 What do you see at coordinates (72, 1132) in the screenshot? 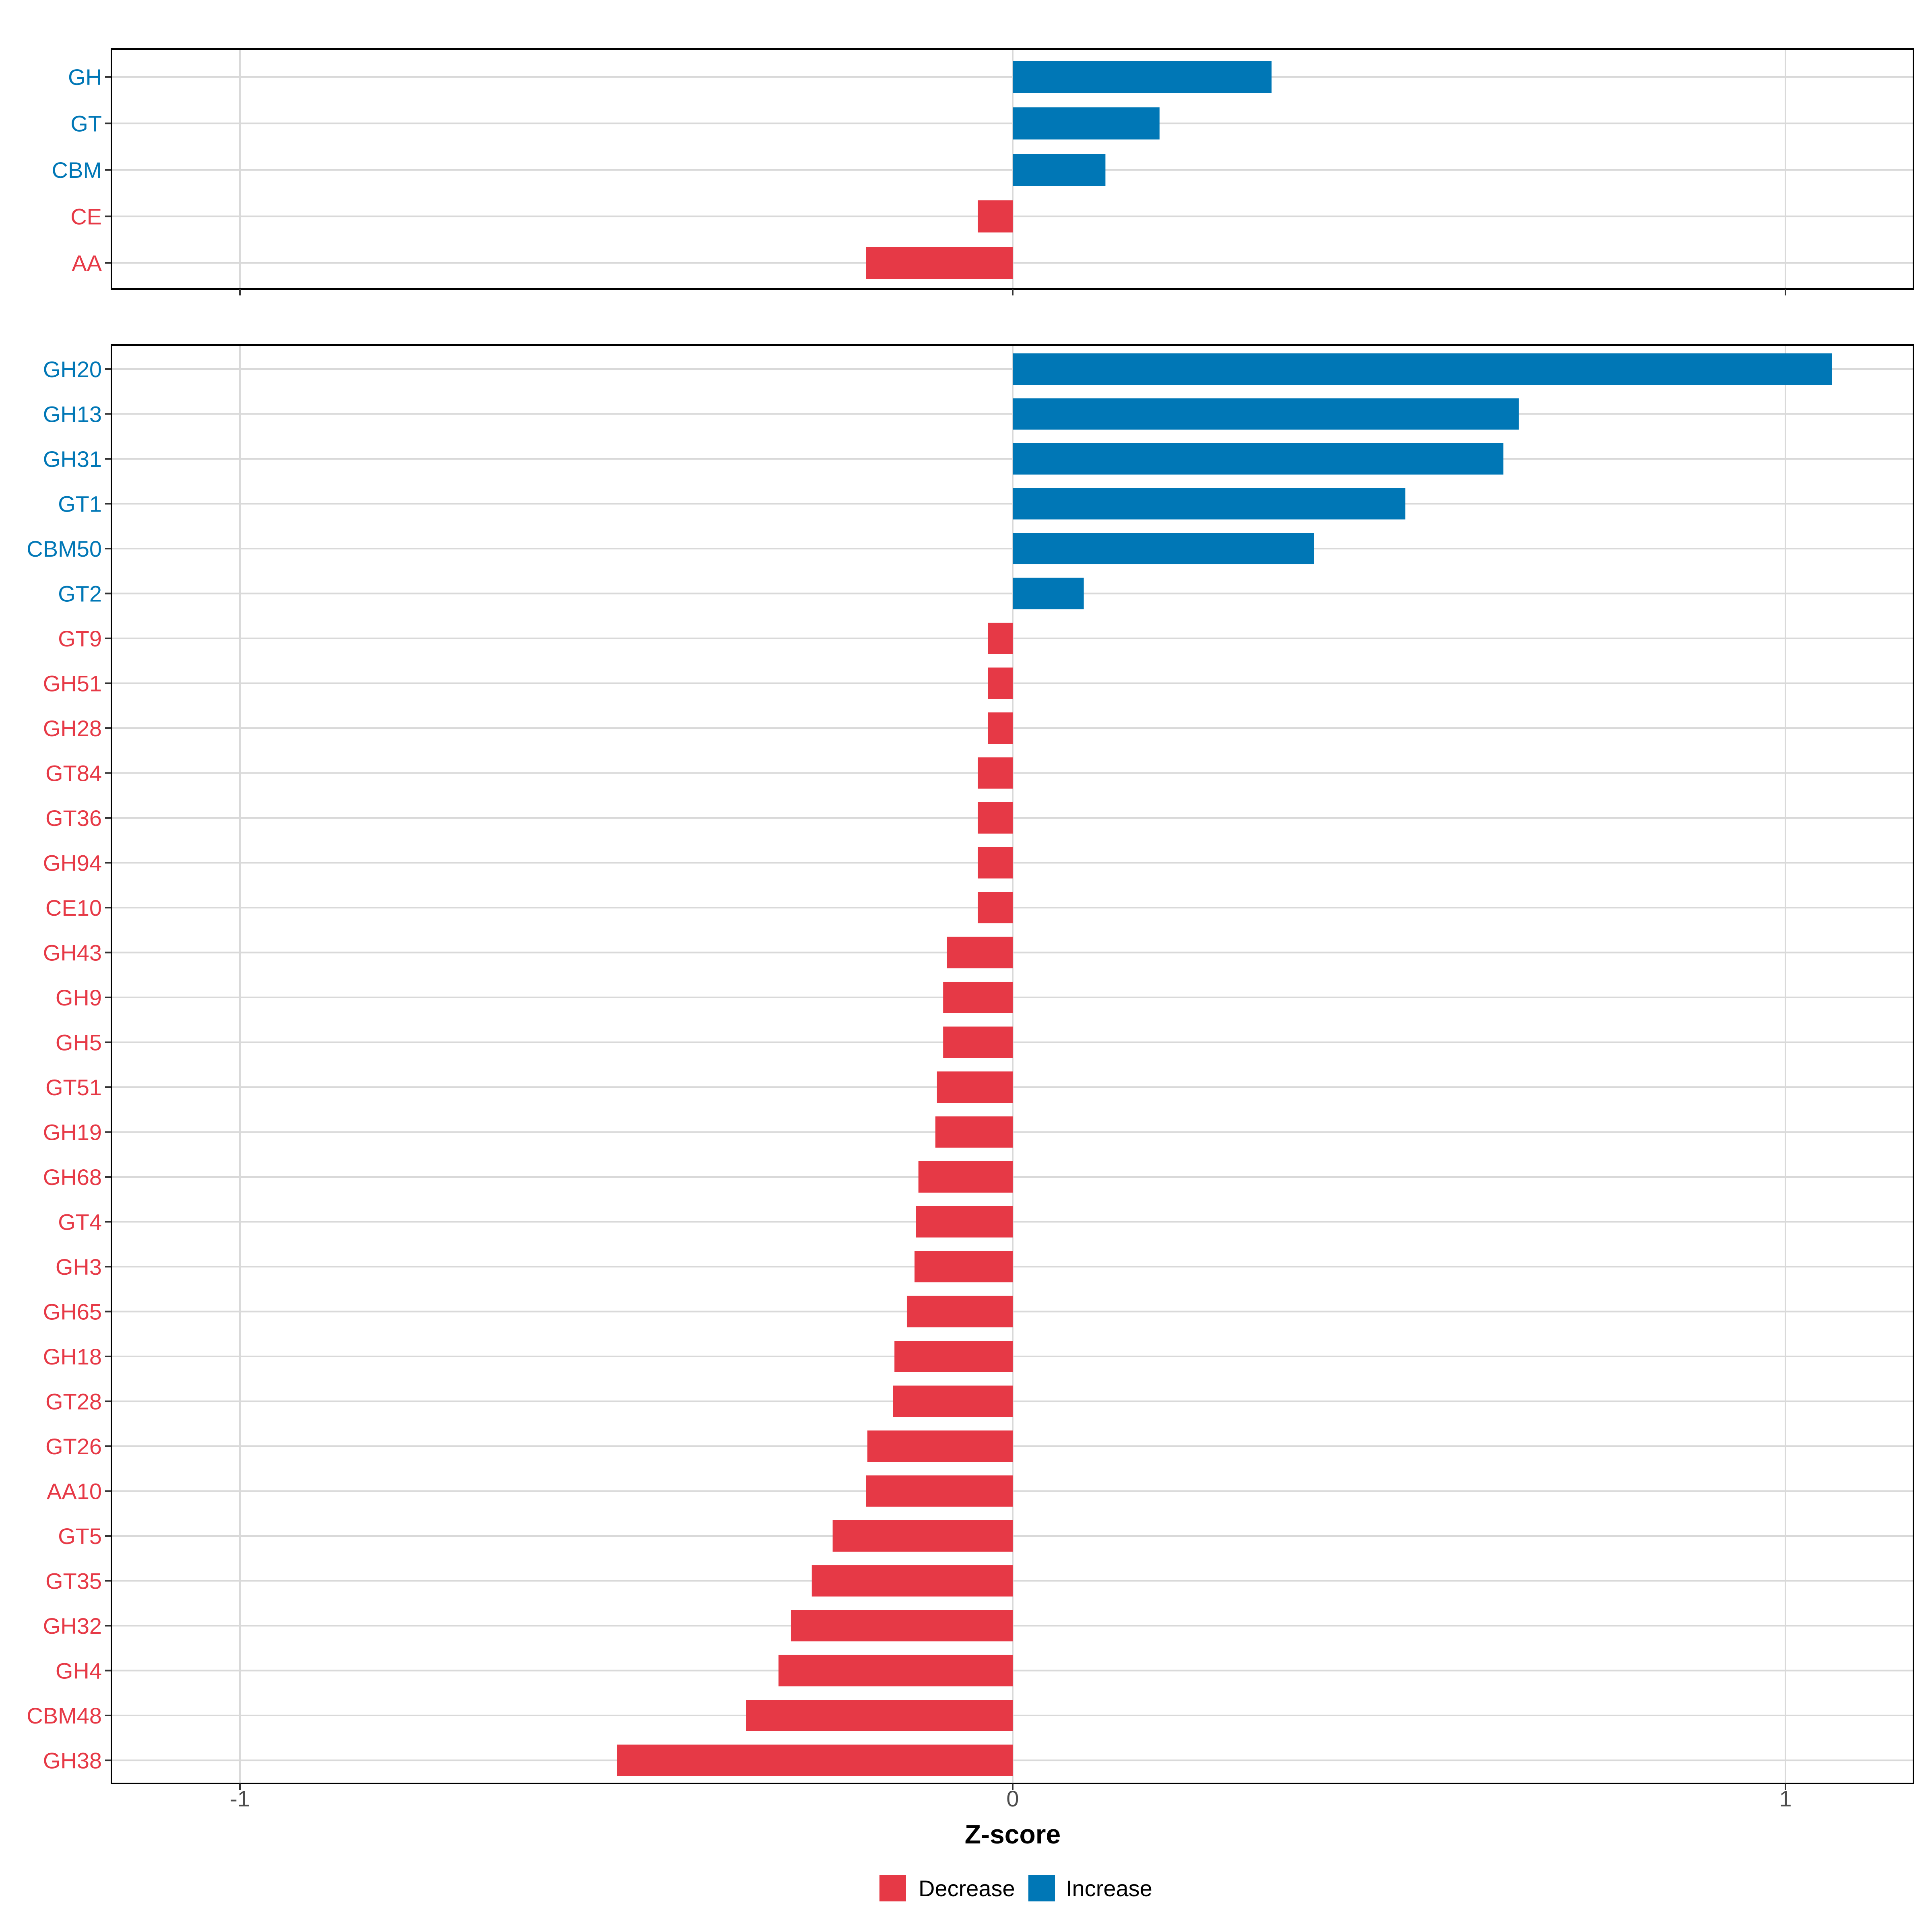
I see `y-tick-label-gh19: GH19` at bounding box center [72, 1132].